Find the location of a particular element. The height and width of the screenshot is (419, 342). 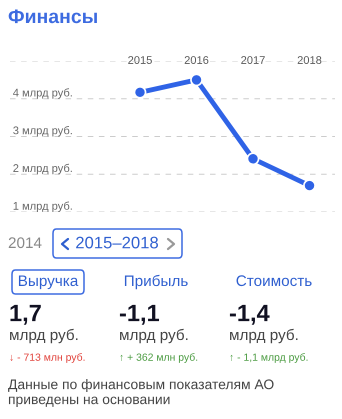

text: ↑ - 1,1 млрд руб. is located at coordinates (269, 358).